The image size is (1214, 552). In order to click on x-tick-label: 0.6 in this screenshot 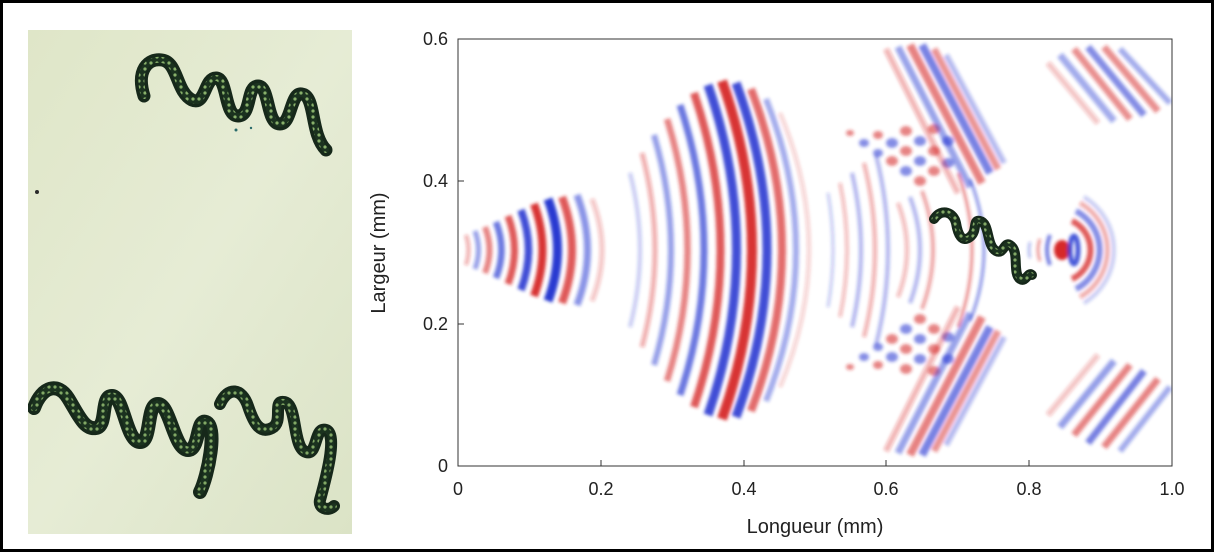, I will do `click(885, 489)`.